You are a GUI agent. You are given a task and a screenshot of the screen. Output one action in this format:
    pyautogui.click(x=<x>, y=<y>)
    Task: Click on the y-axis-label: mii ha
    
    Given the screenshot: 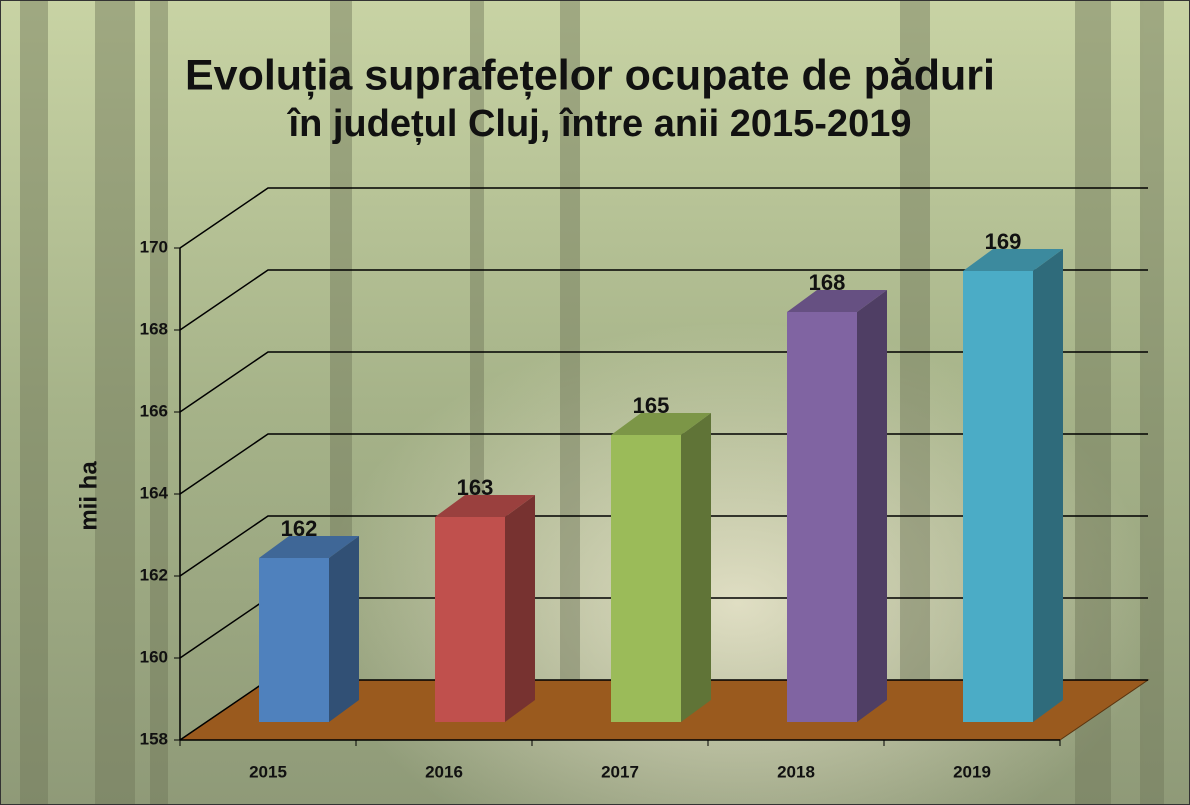 What is the action you would take?
    pyautogui.click(x=88, y=496)
    